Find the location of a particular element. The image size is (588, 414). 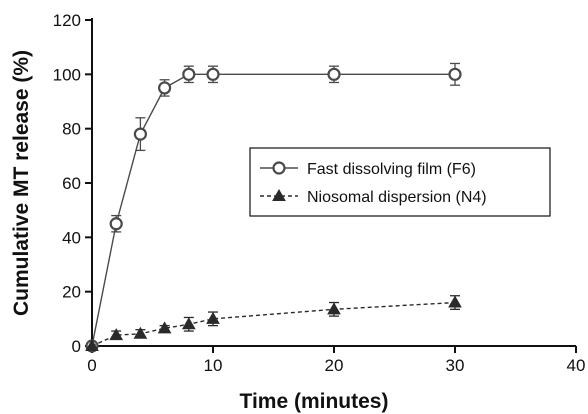

y-tick-label: 20 is located at coordinates (71, 292).